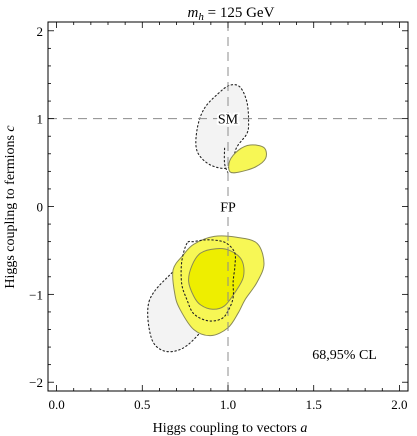  I want to click on x-tick-label: 0.5, so click(142, 404).